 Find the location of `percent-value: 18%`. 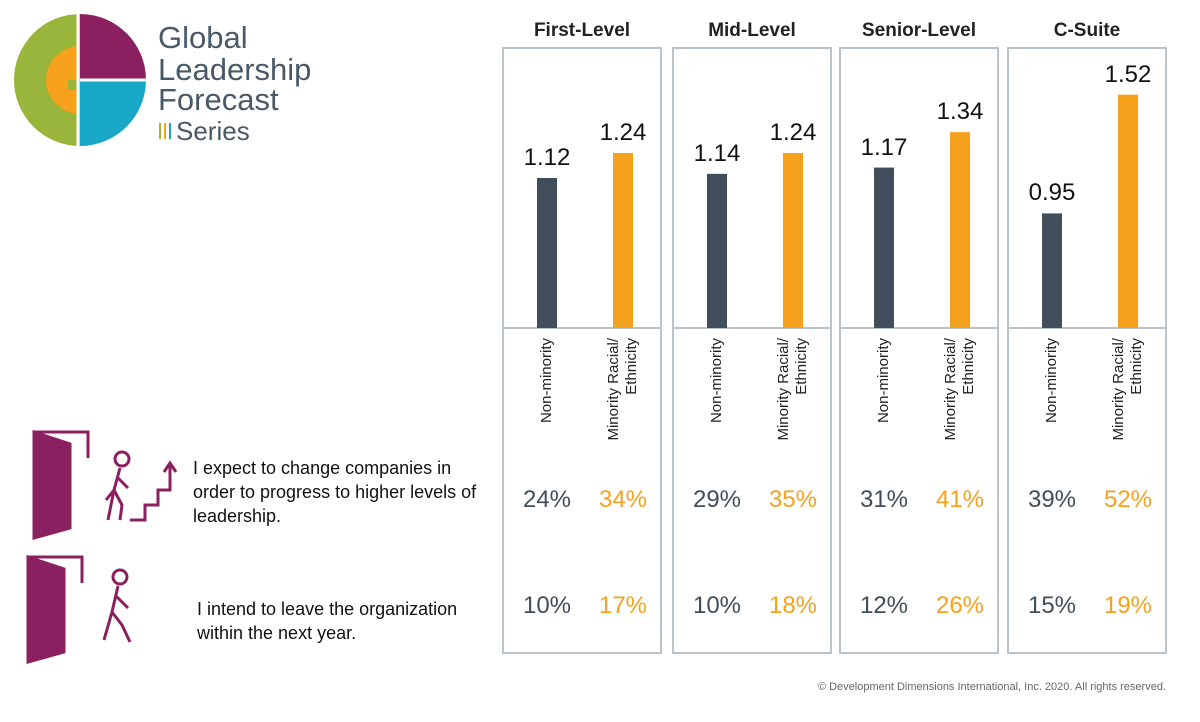

percent-value: 18% is located at coordinates (793, 605).